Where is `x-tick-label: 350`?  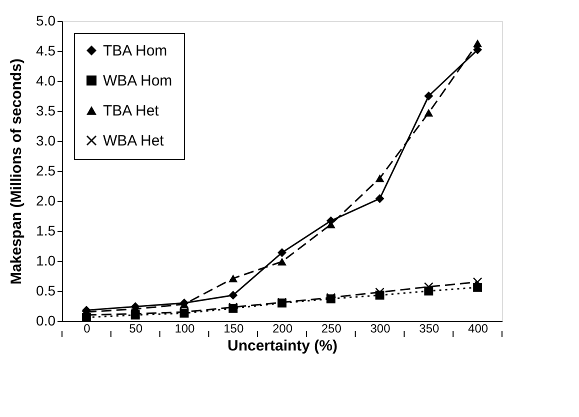 x-tick-label: 350 is located at coordinates (429, 329).